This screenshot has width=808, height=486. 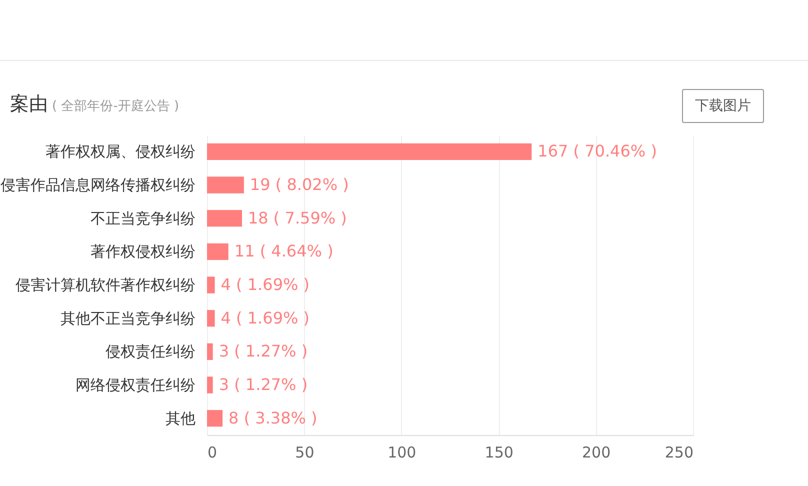 I want to click on y-tick-label: 不正当竞争纠纷, so click(x=143, y=218).